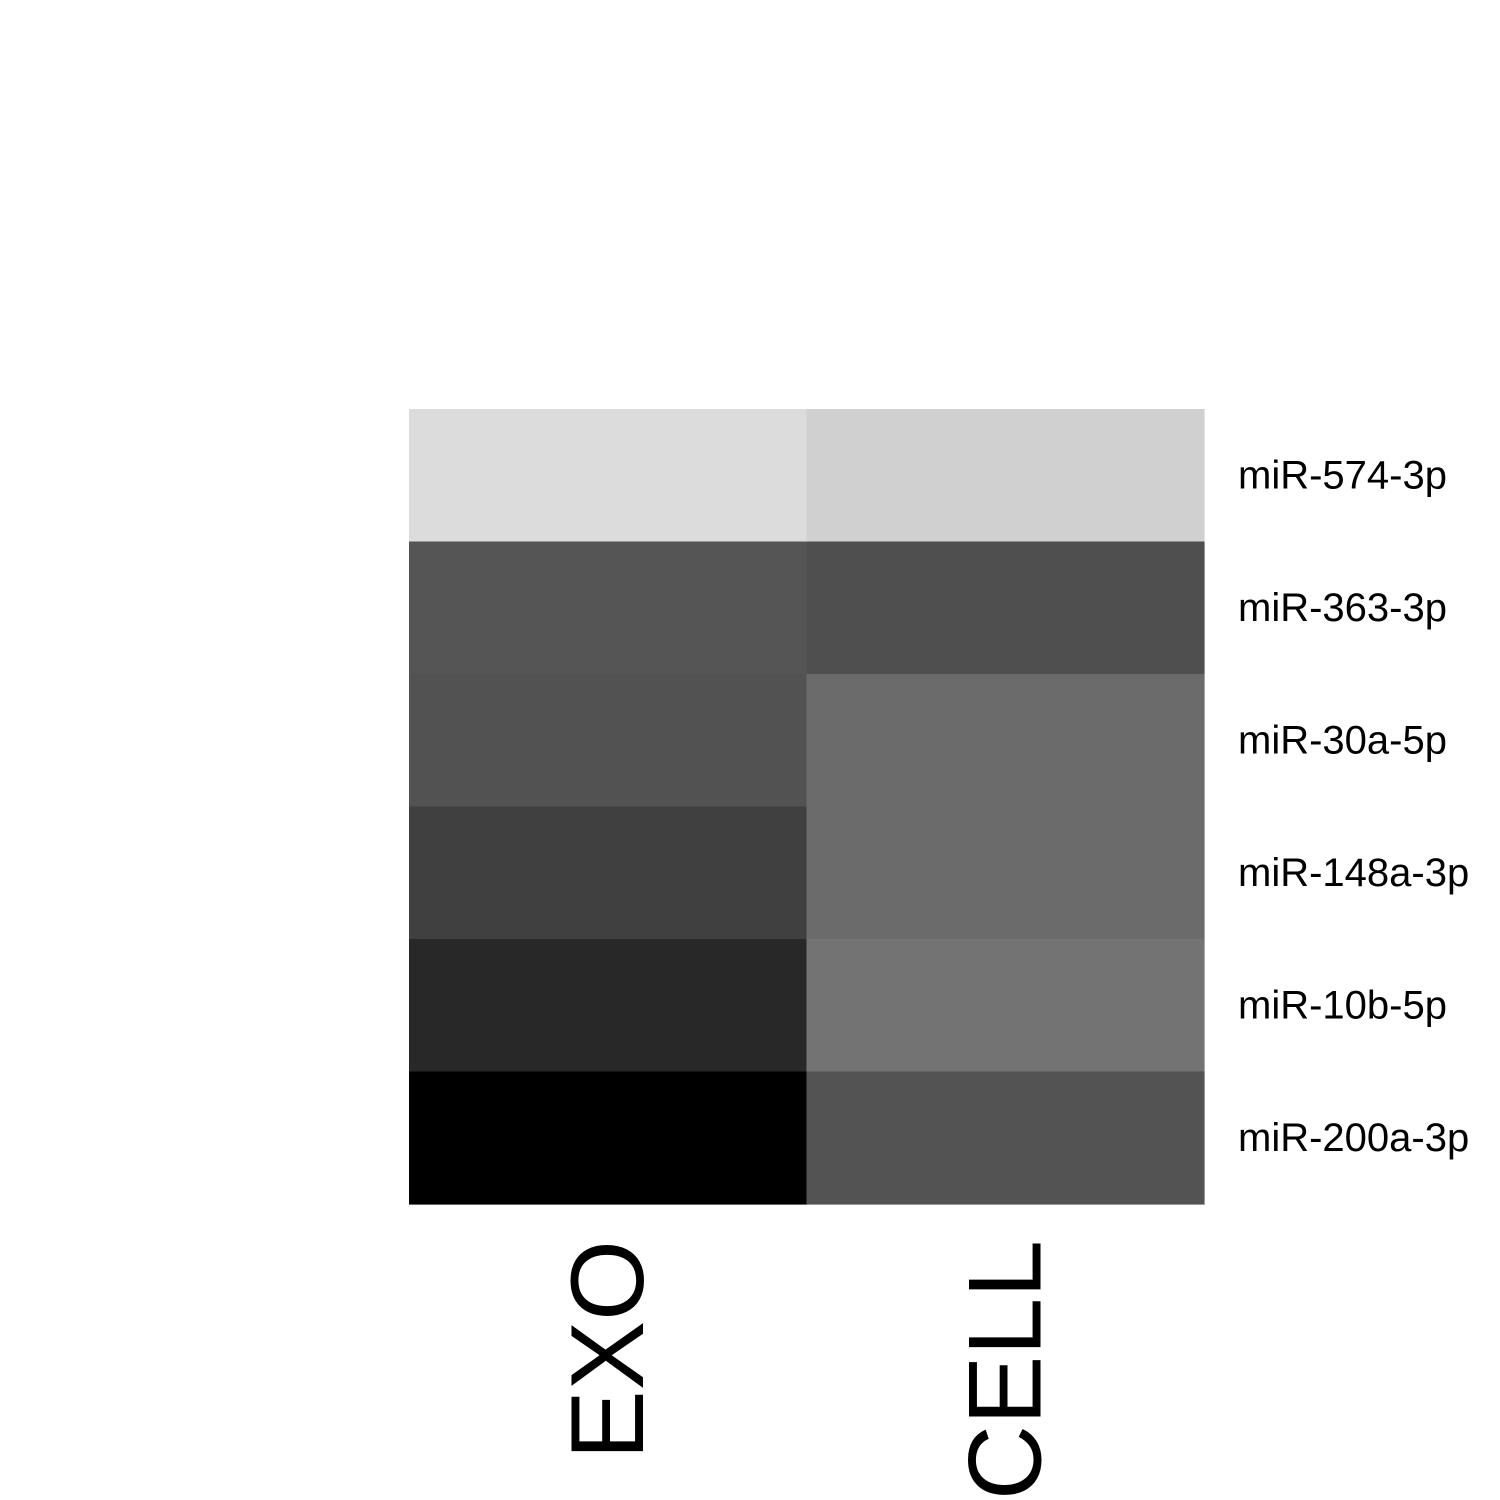 This screenshot has height=1500, width=1500. Describe the element at coordinates (1342, 608) in the screenshot. I see `row-label: miR-363-3p` at that location.